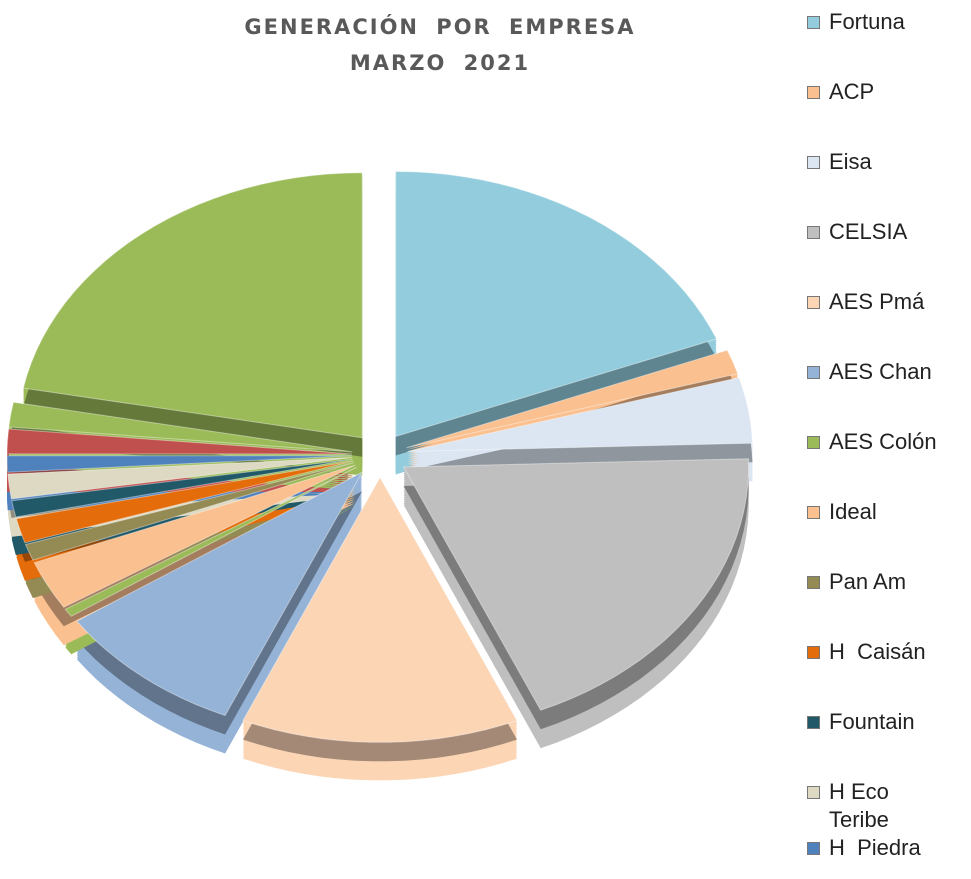  I want to click on legend-label: AES Colón, so click(883, 441).